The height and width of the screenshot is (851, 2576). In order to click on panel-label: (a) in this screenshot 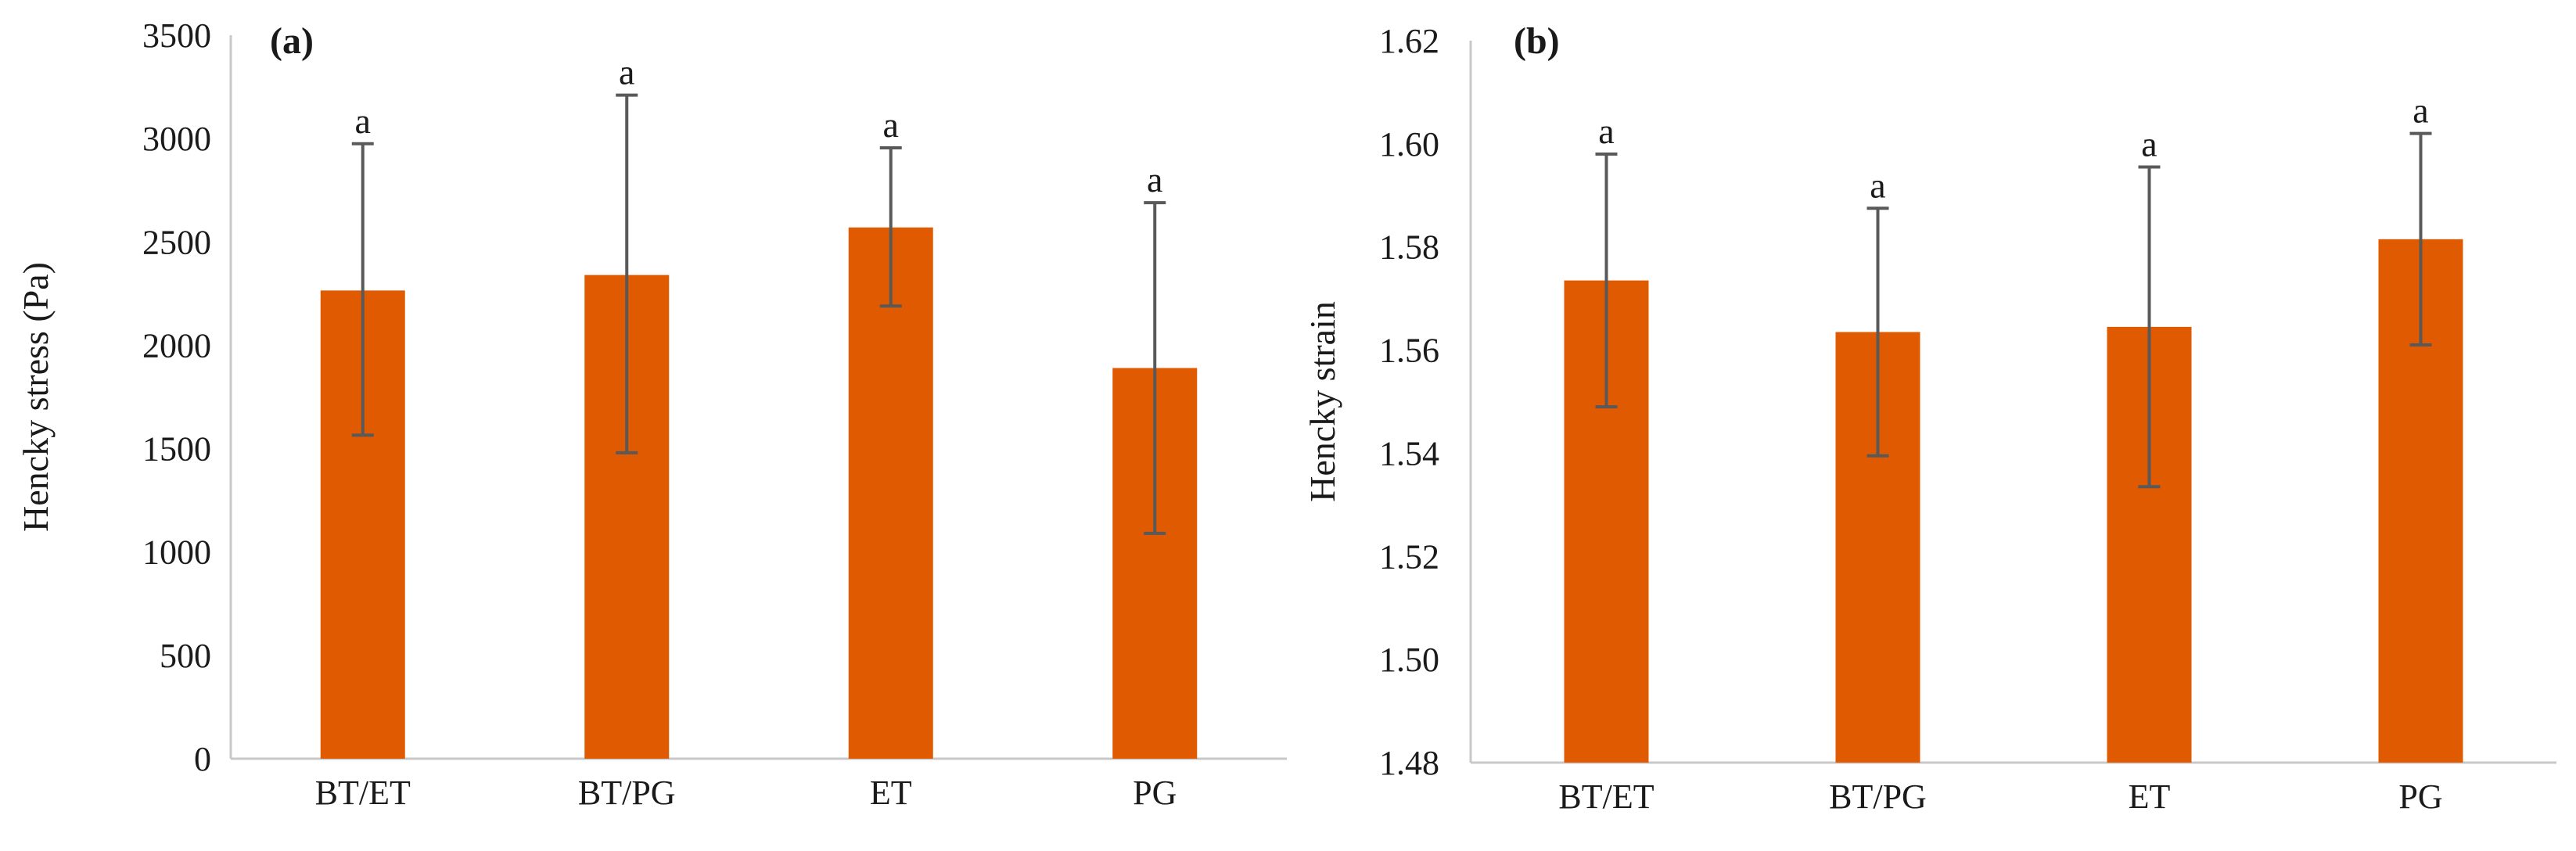, I will do `click(292, 41)`.